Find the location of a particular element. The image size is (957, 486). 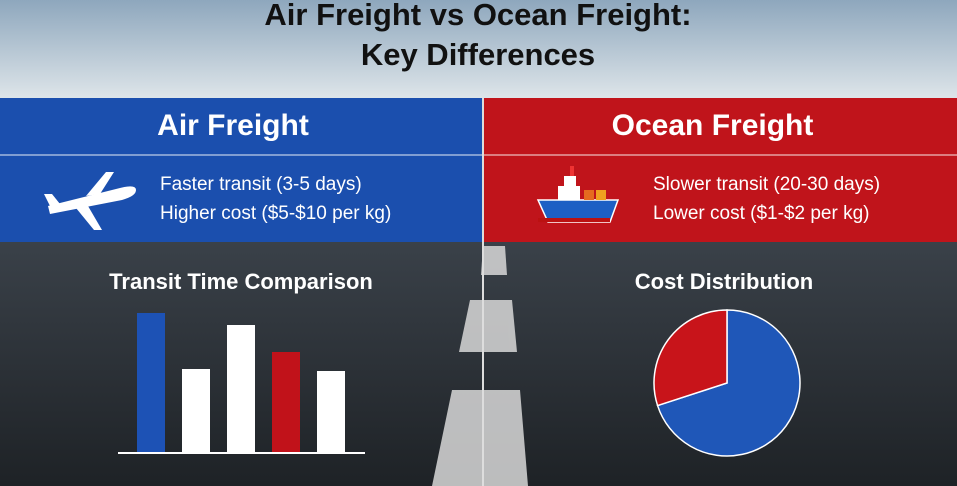

panel-point: Lower cost ($1-$2 per kg) is located at coordinates (761, 213).